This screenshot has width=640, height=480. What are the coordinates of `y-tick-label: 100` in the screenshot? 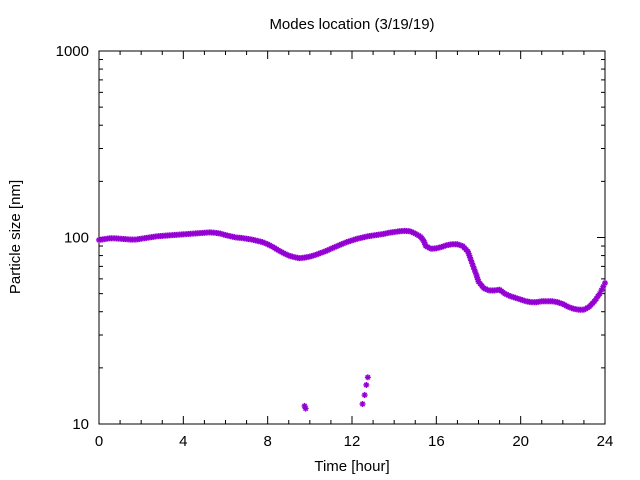 It's located at (76, 238).